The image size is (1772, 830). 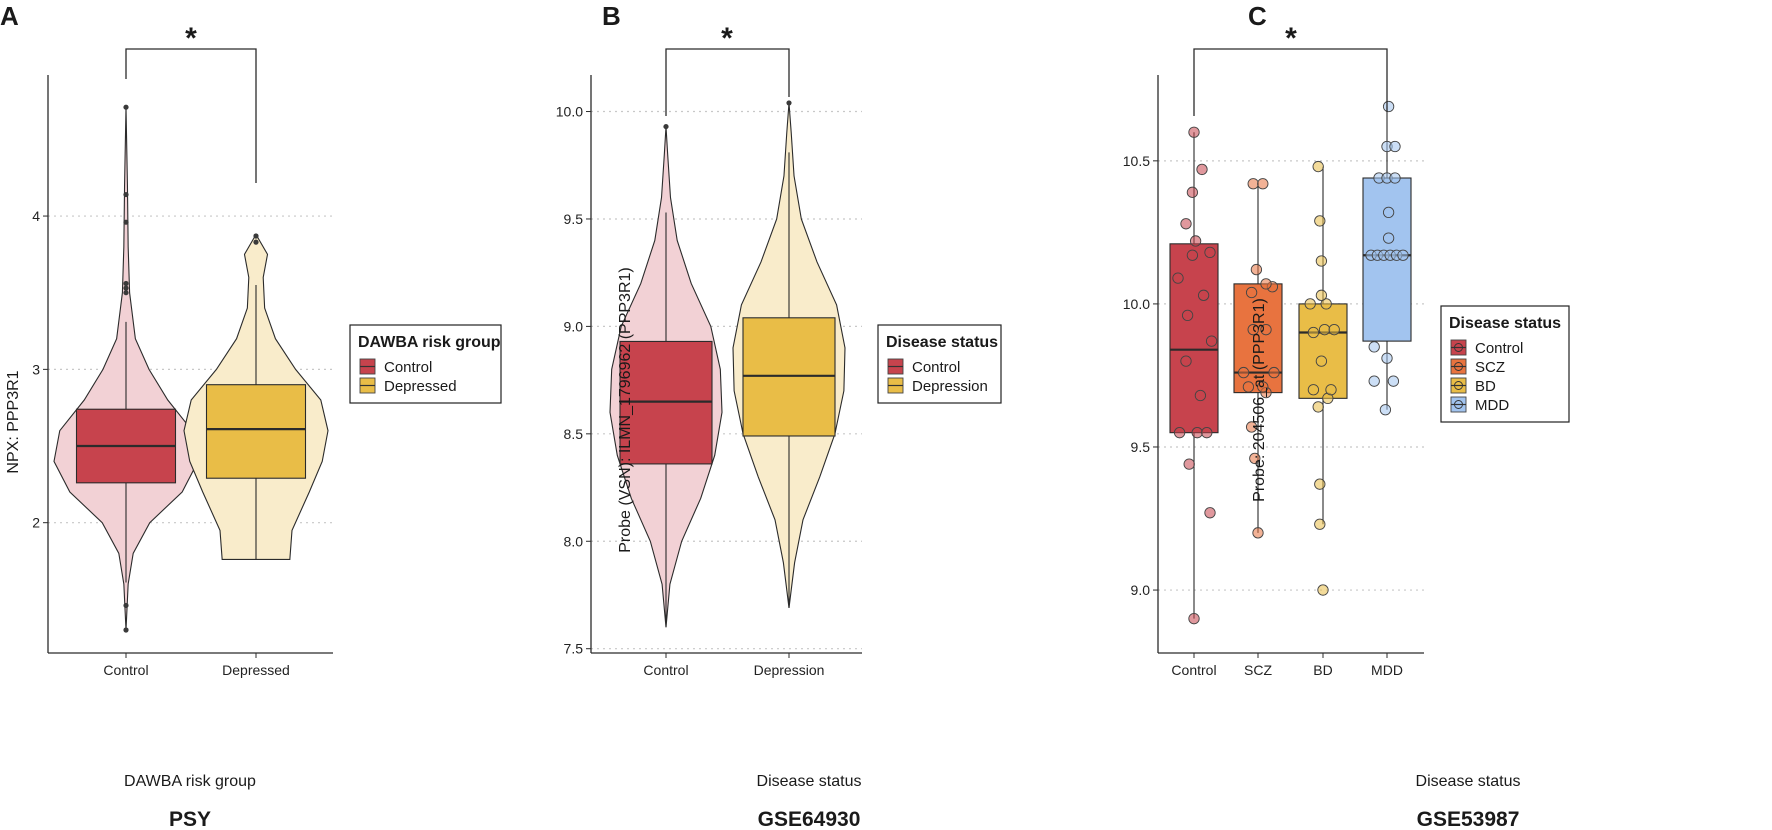 I want to click on legend: DAWBA risk group Control Depressed, so click(x=425, y=364).